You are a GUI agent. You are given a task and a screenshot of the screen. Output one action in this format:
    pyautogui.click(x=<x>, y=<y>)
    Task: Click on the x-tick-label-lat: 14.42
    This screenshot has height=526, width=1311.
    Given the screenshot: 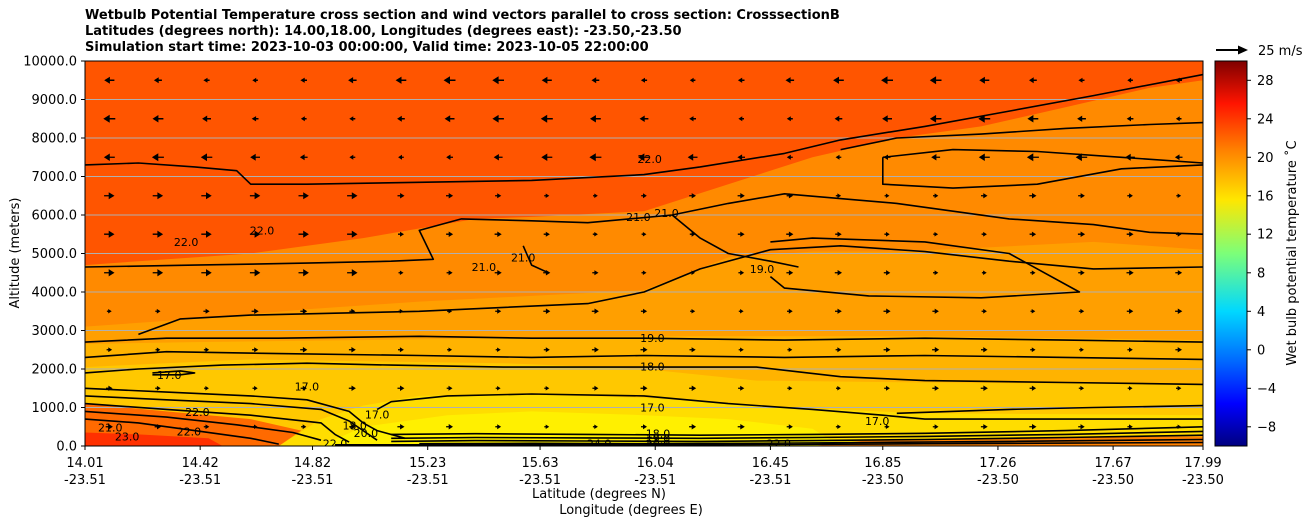 What is the action you would take?
    pyautogui.click(x=200, y=463)
    